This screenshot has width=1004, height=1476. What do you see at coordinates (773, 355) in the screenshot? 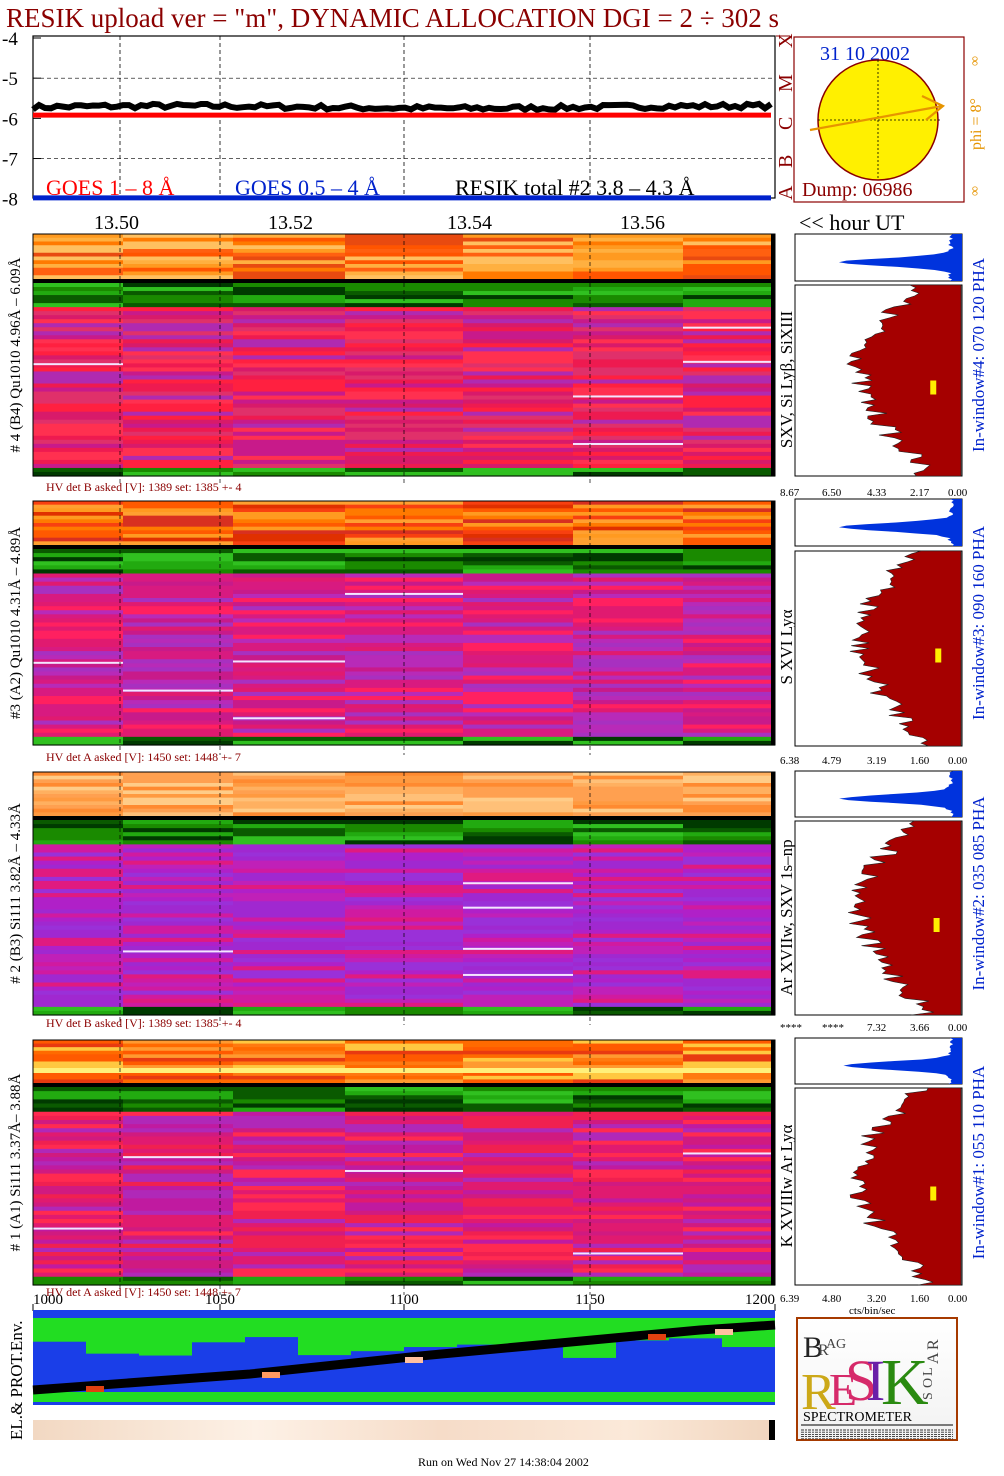
I see `heat-right-edge` at bounding box center [773, 355].